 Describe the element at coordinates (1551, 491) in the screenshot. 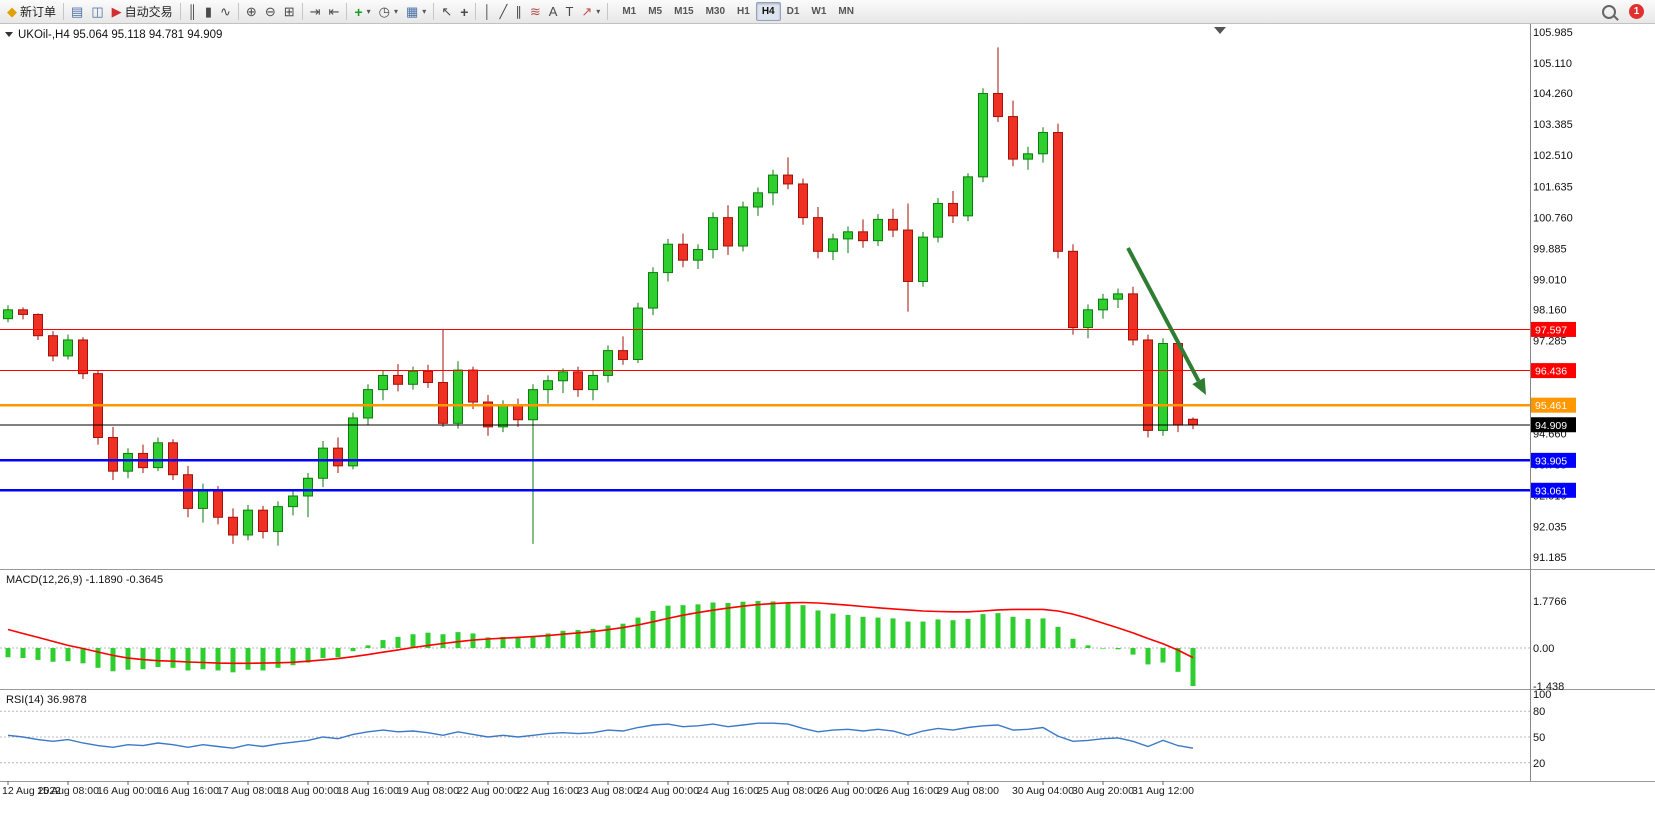

I see `price-tag-text: 93.061` at that location.